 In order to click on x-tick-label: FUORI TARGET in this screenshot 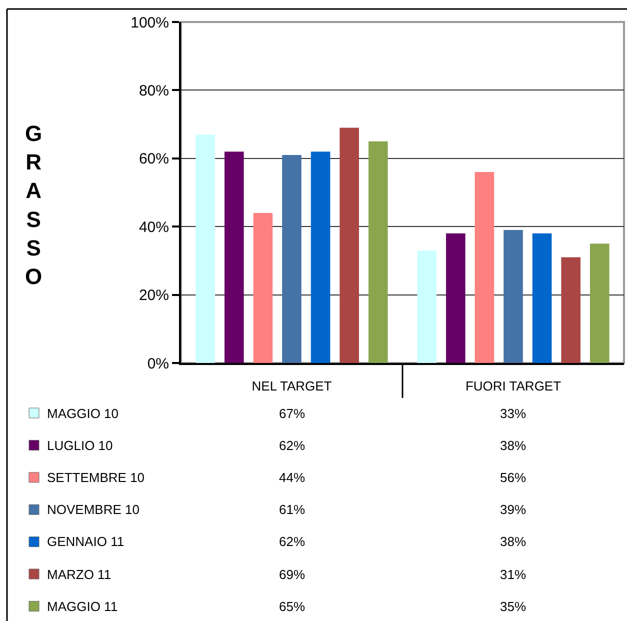, I will do `click(513, 386)`.